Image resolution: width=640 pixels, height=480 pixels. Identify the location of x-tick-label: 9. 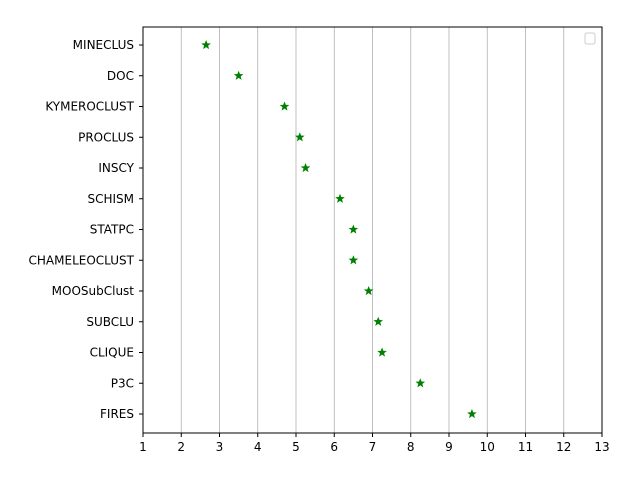
(449, 447).